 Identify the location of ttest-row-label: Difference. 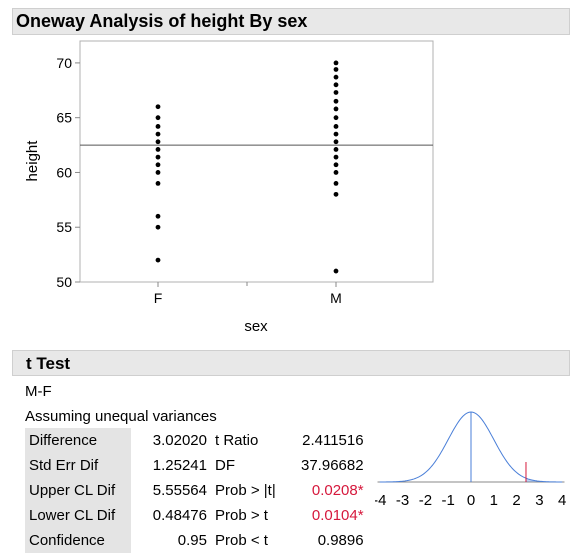
(78, 440).